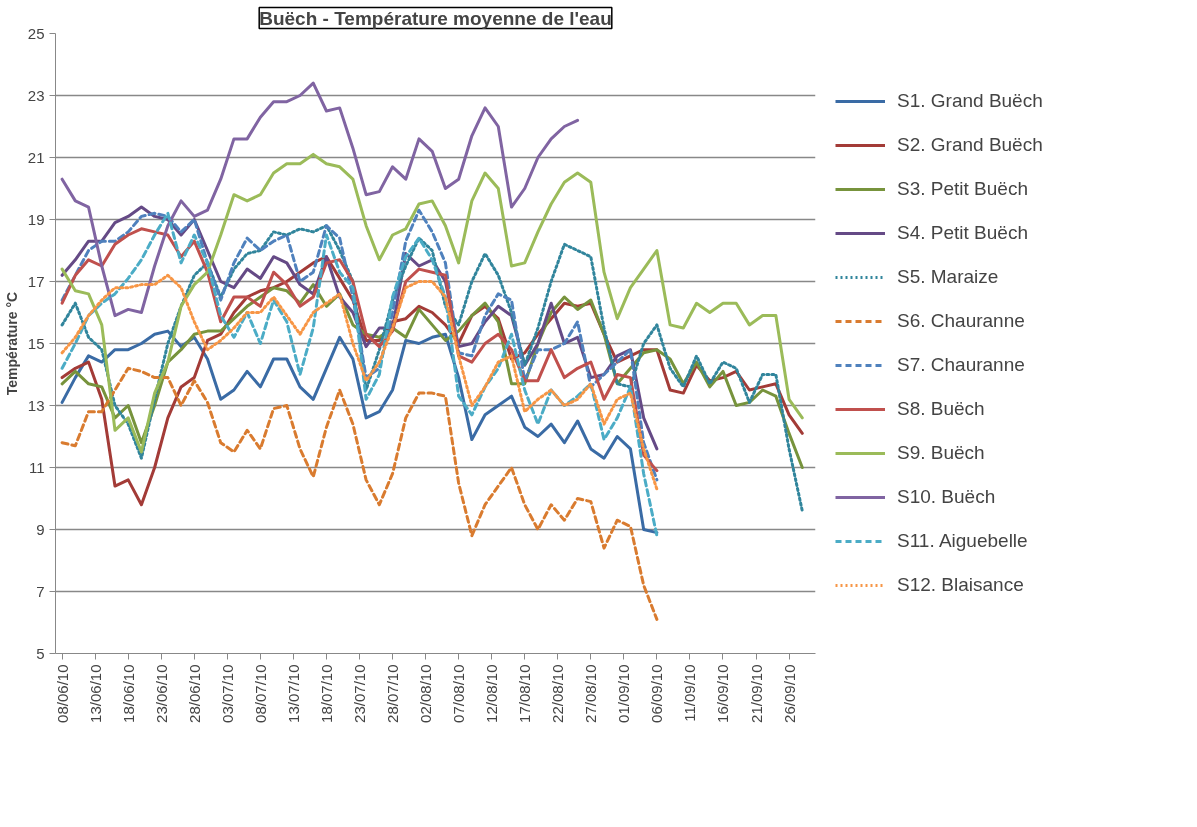 The height and width of the screenshot is (827, 1197). What do you see at coordinates (624, 693) in the screenshot?
I see `x-tick-label: 01/09/10` at bounding box center [624, 693].